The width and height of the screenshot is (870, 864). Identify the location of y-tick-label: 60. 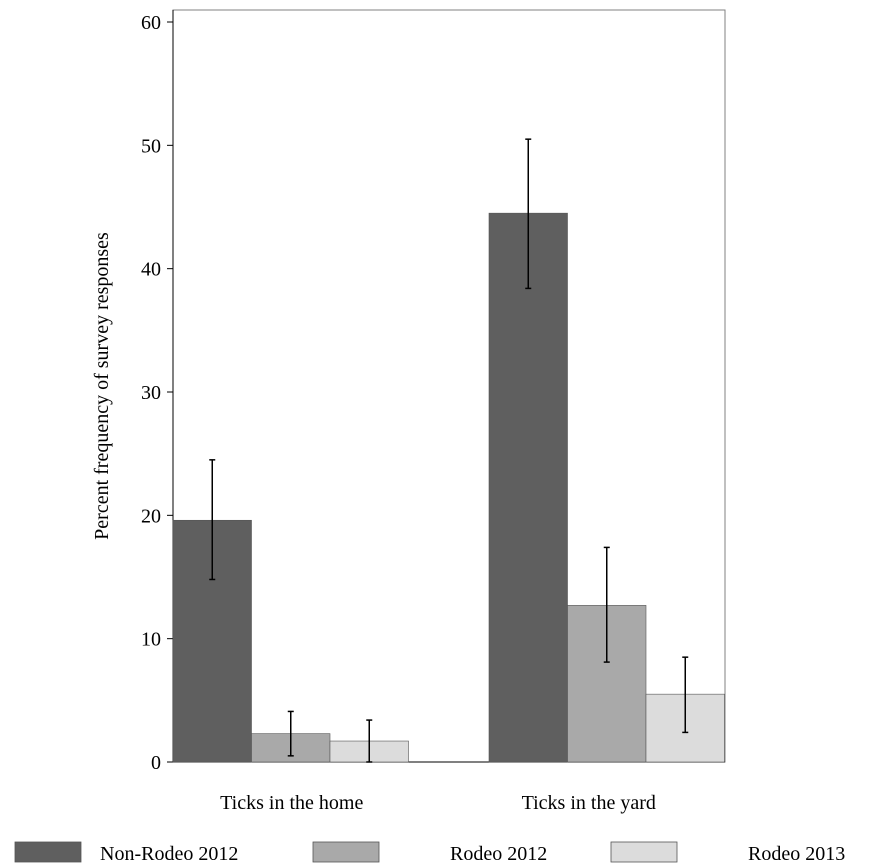
(151, 23).